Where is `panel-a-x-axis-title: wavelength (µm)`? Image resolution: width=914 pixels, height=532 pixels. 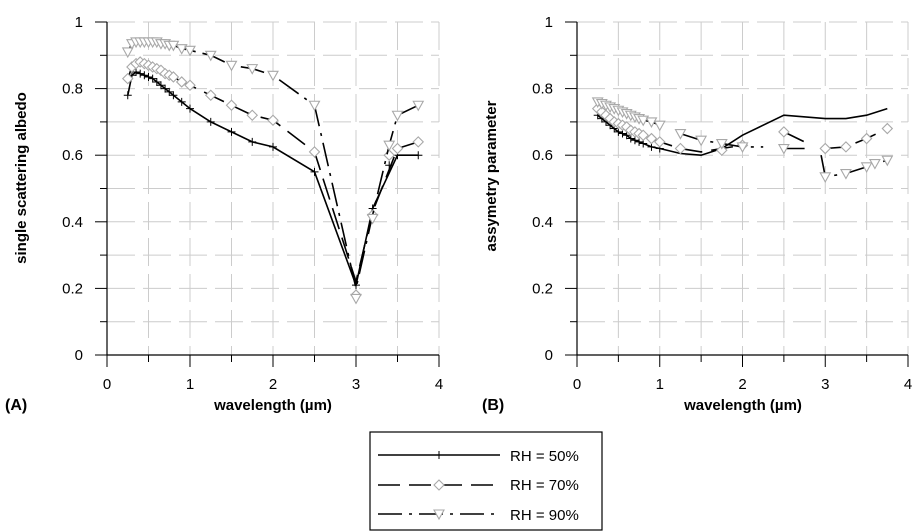
panel-a-x-axis-title: wavelength (µm) is located at coordinates (272, 405).